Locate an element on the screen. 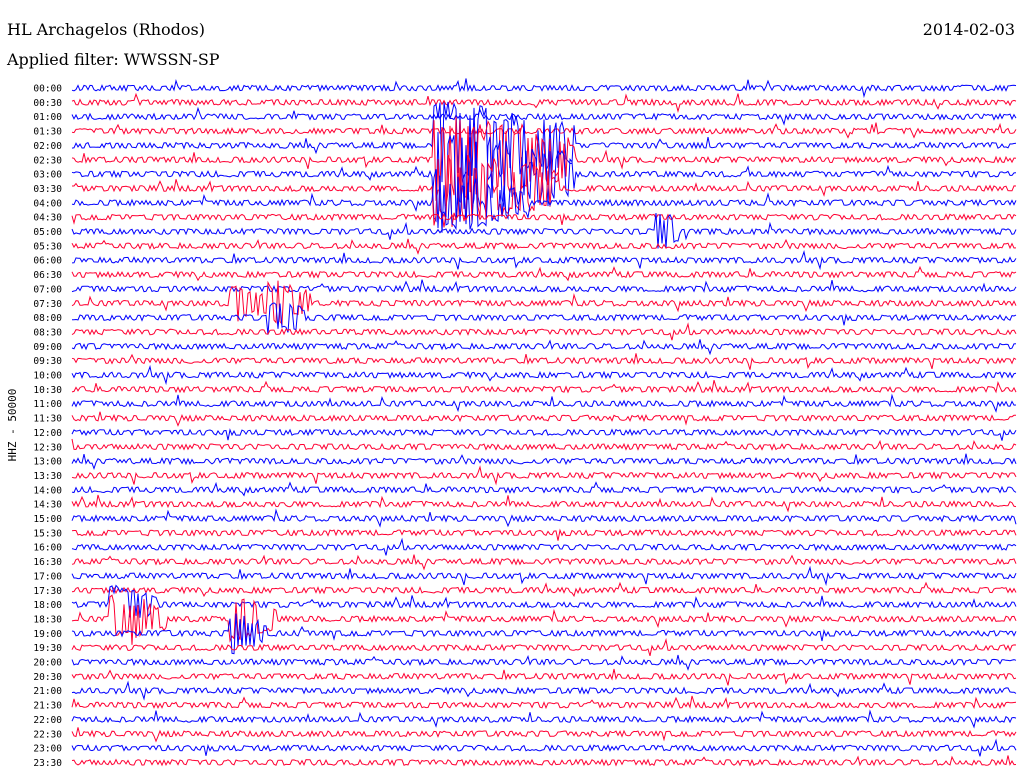 This screenshot has width=1024, height=780. time-tick-label: 01:00 is located at coordinates (47, 117).